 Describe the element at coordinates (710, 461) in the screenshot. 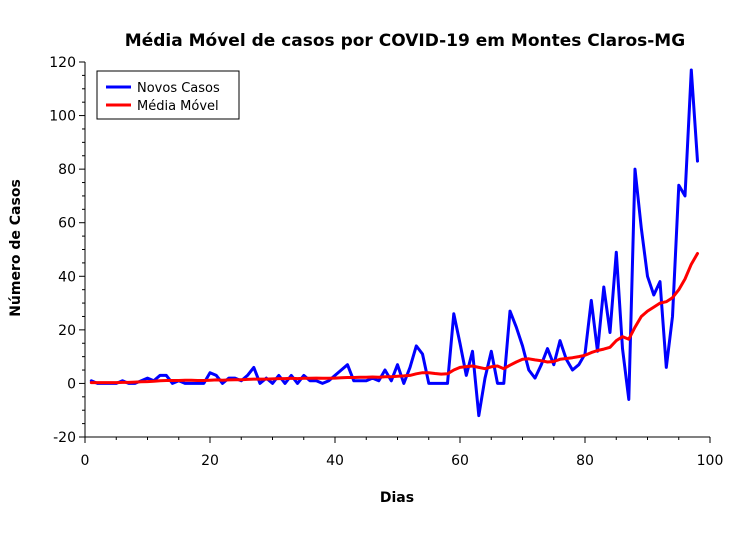

I see `x-tick-label: 100` at that location.